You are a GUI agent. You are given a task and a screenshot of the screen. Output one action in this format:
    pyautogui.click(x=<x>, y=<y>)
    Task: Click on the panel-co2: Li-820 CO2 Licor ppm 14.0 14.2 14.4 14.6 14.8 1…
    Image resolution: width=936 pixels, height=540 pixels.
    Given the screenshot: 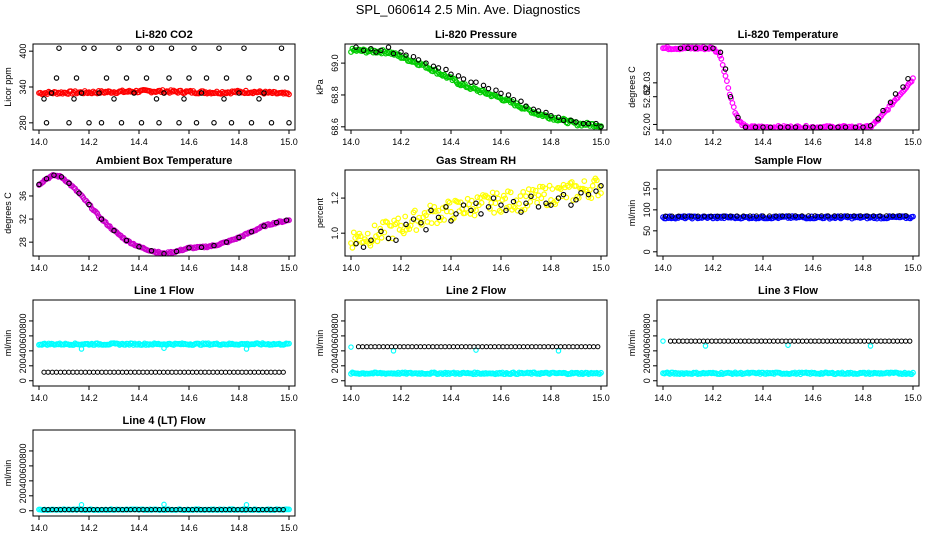 What is the action you would take?
    pyautogui.click(x=150, y=88)
    